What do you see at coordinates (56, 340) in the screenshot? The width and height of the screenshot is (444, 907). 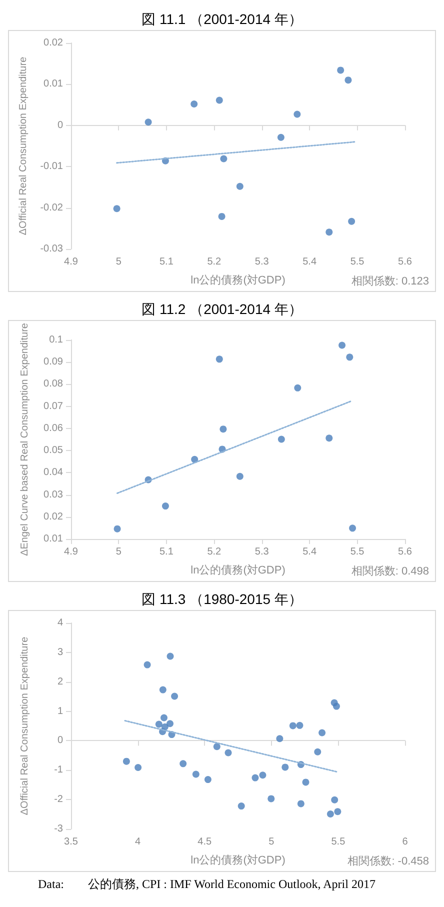 I see `y-tick-label: 0.1` at bounding box center [56, 340].